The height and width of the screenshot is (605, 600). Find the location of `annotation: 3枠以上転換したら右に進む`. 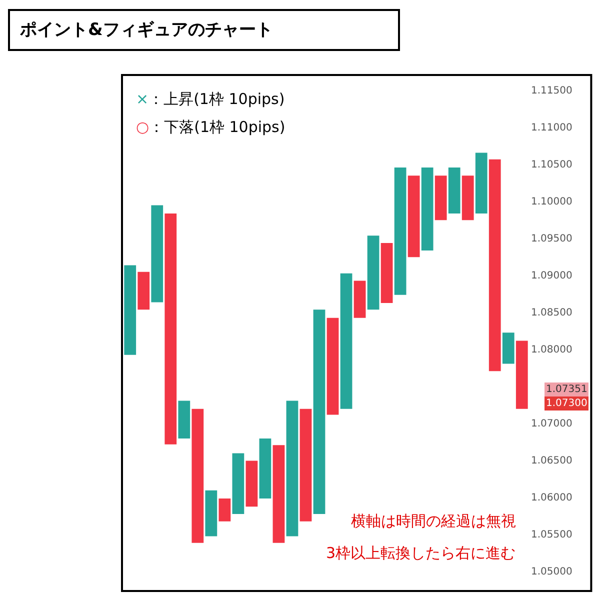

annotation: 3枠以上転換したら右に進む is located at coordinates (421, 553).